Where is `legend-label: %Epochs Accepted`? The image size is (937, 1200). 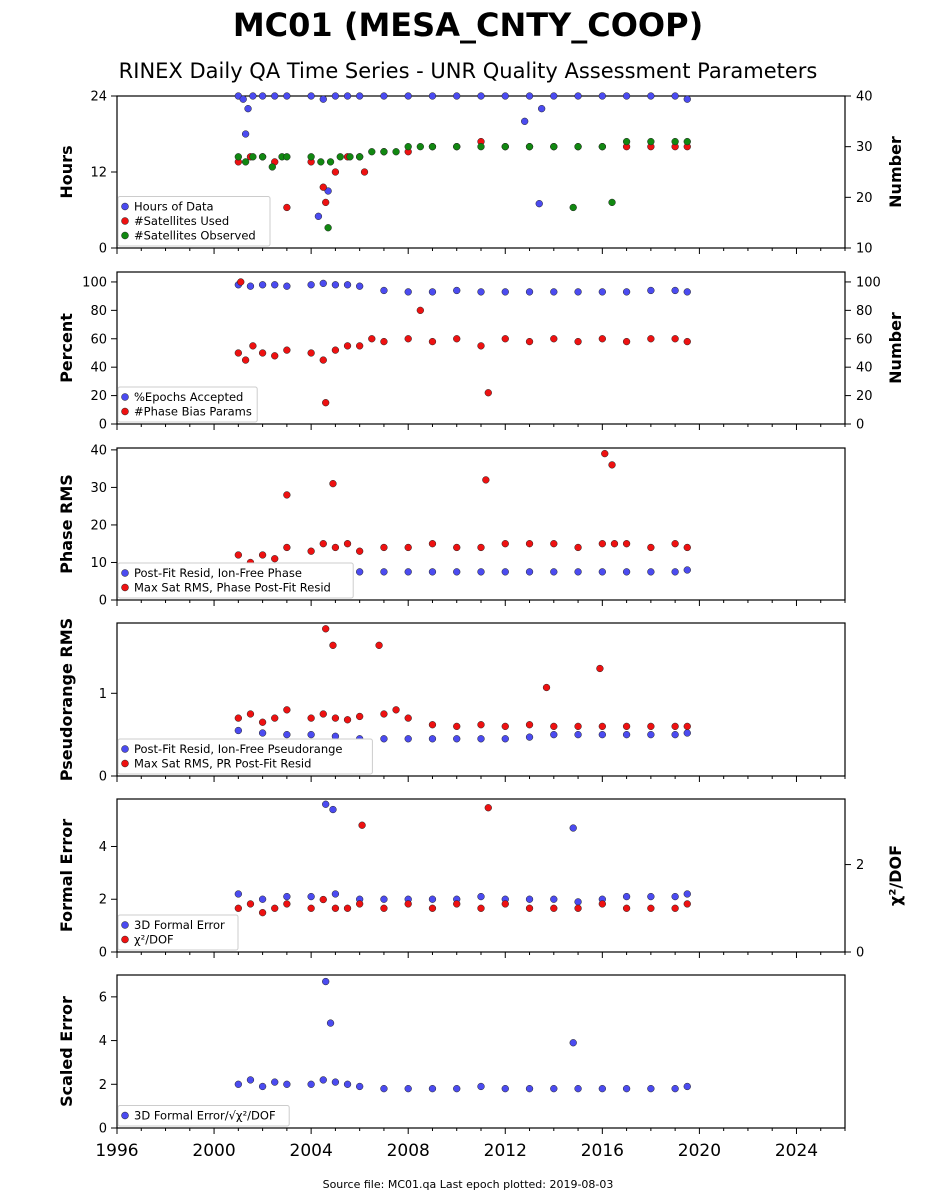 legend-label: %Epochs Accepted is located at coordinates (188, 397).